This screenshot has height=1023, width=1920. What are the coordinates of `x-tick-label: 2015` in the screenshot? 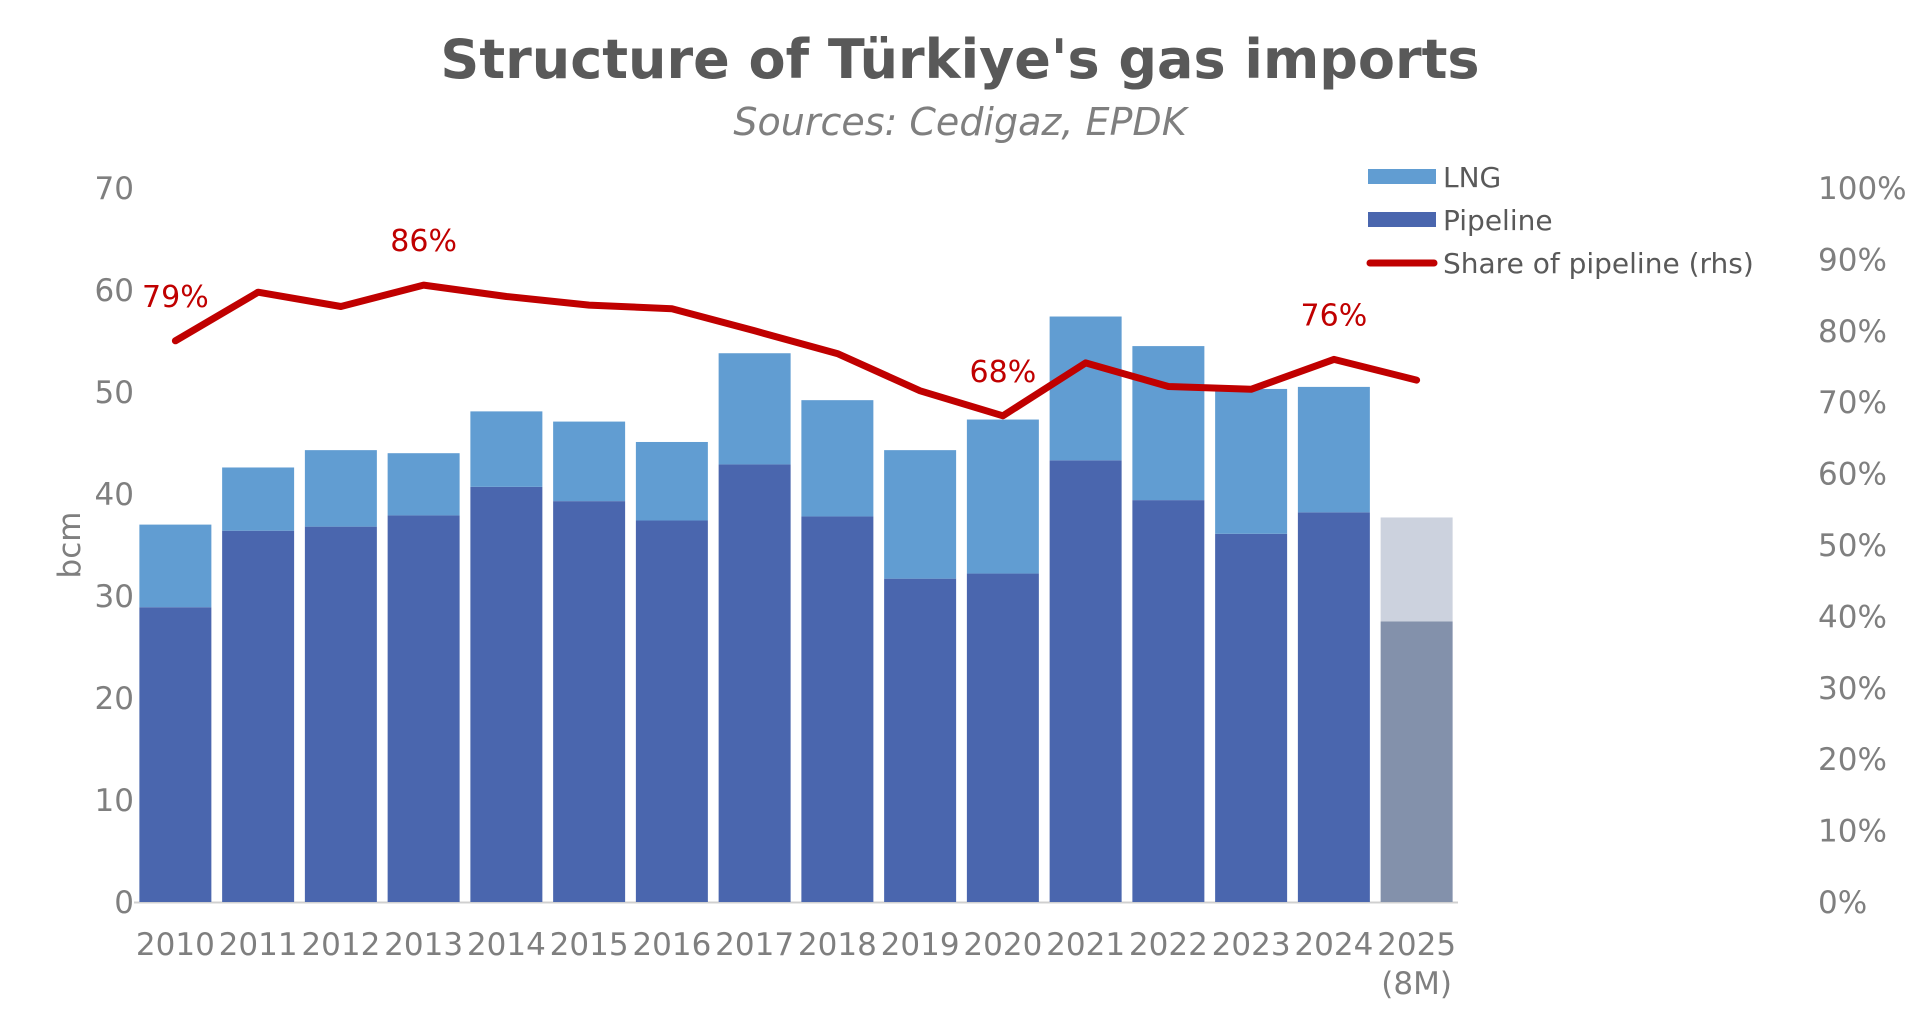 It's located at (589, 945).